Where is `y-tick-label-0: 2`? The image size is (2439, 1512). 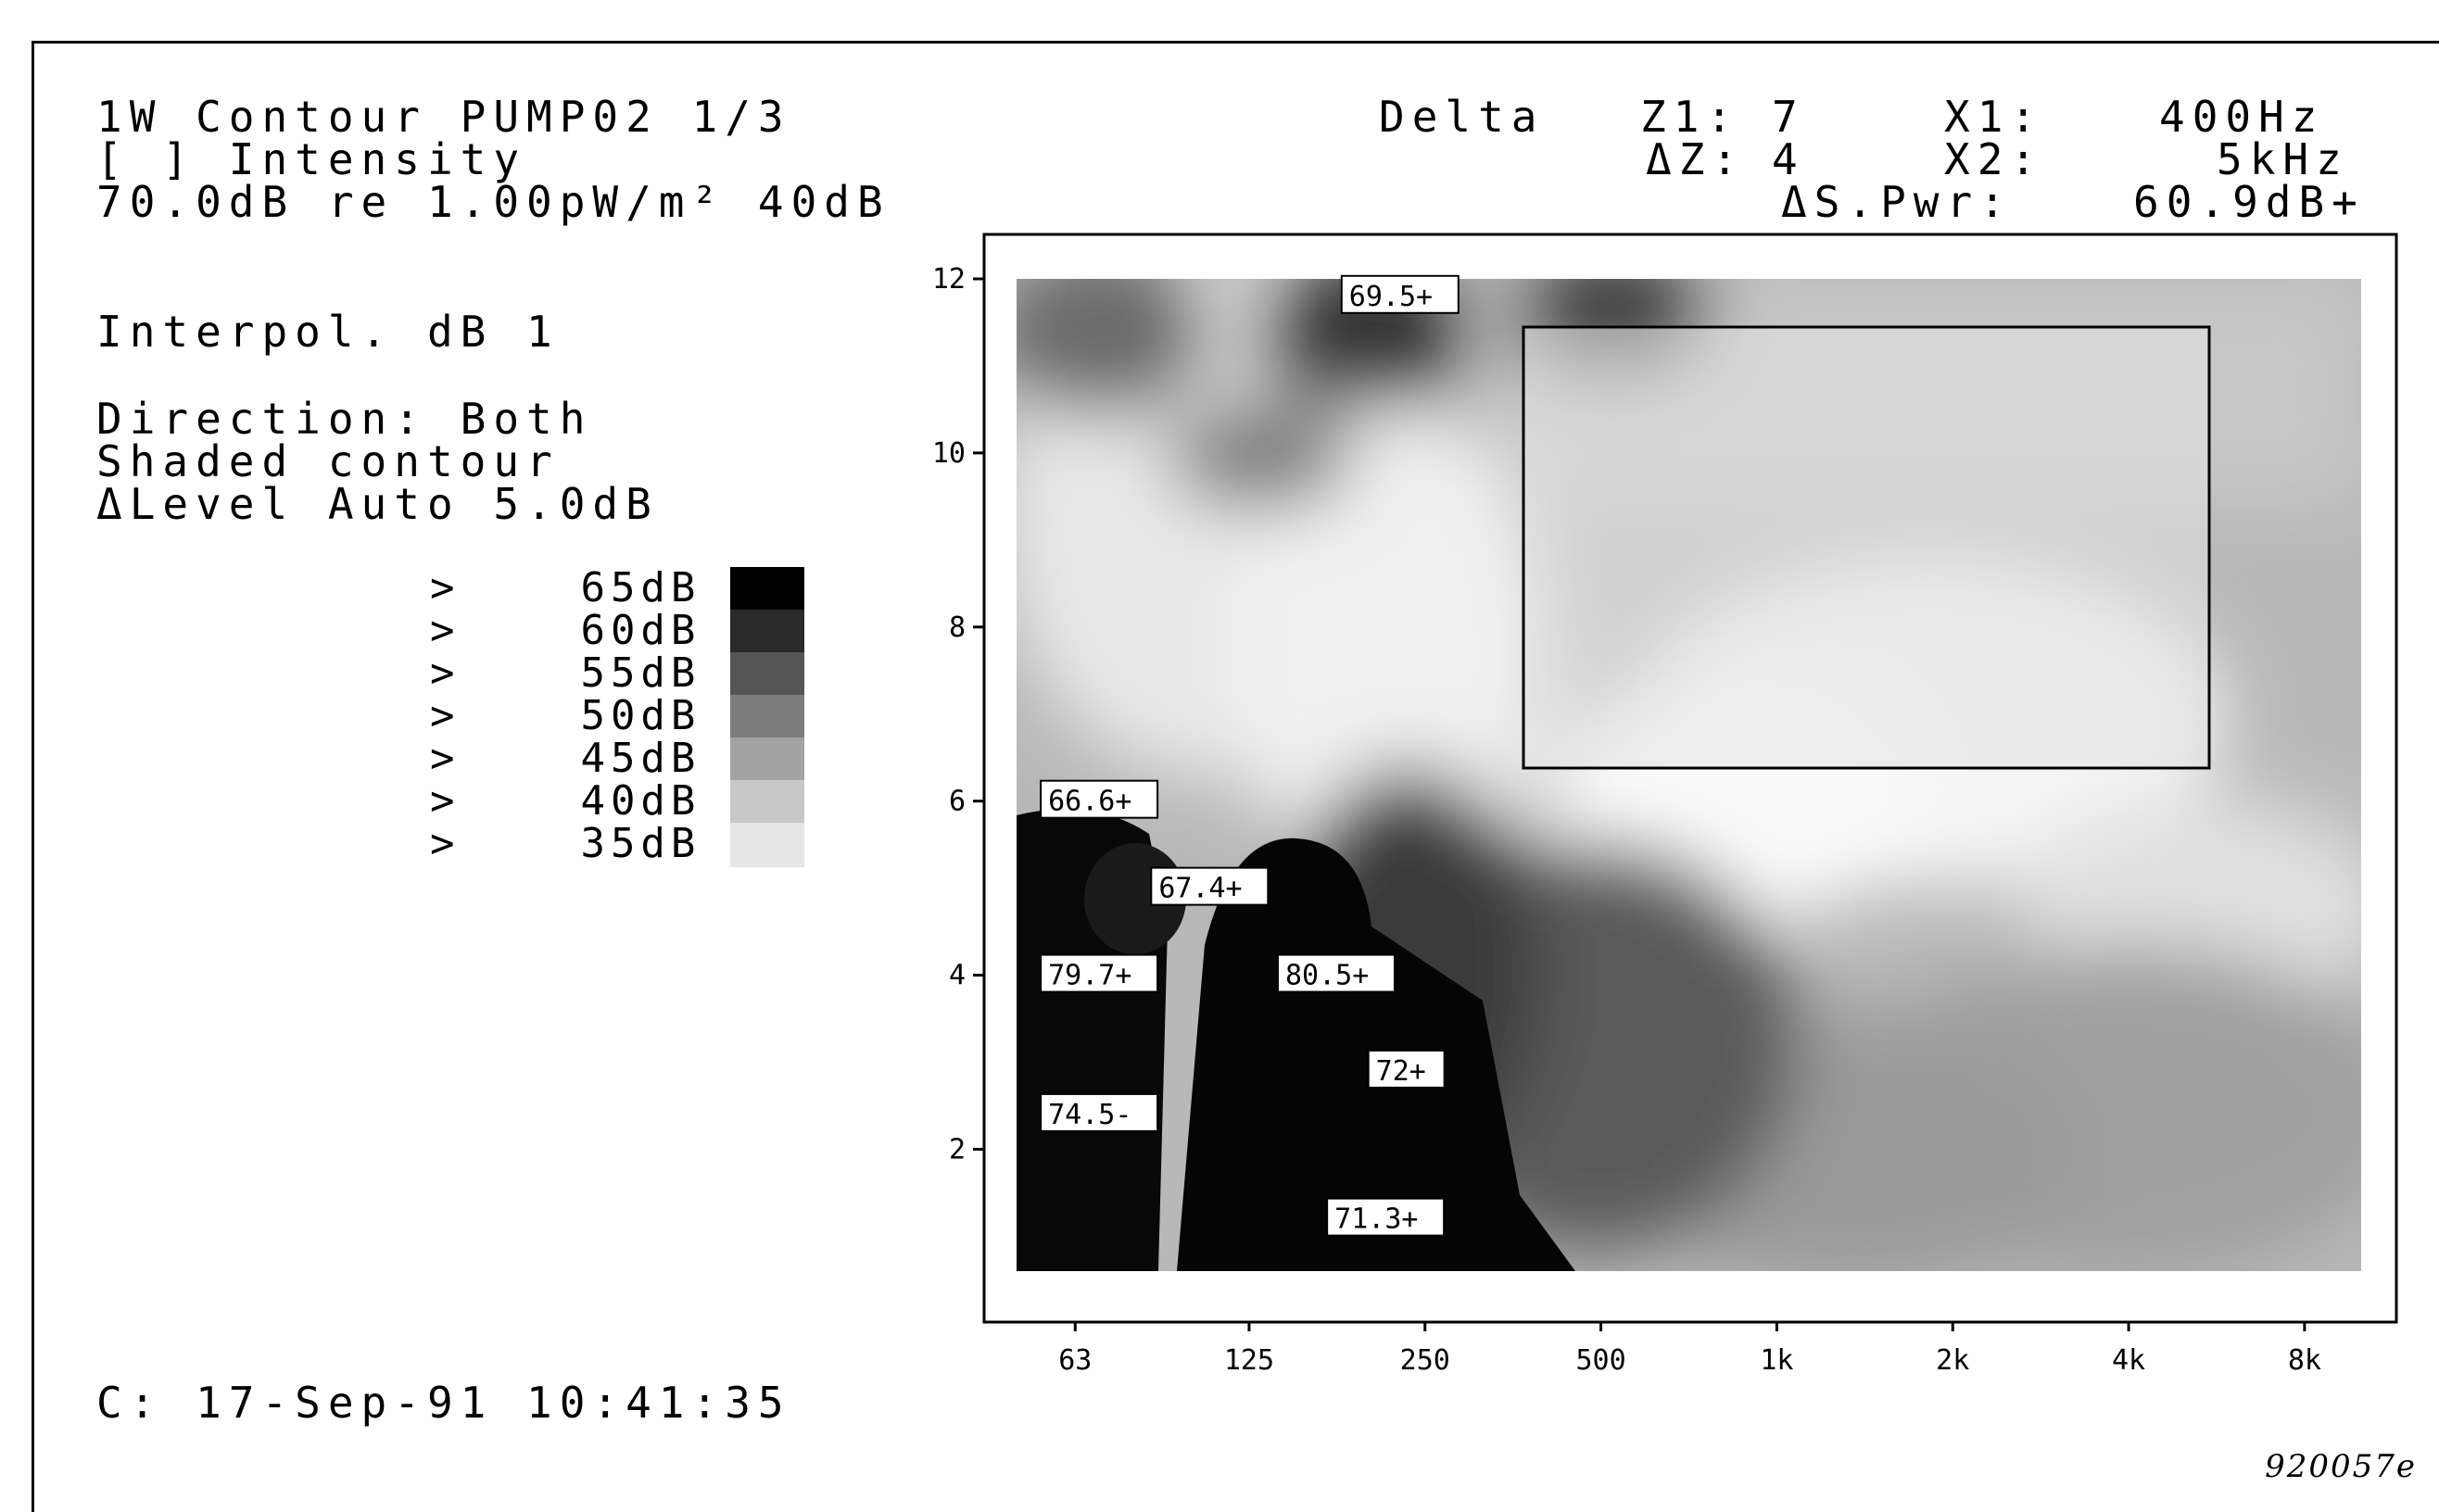
y-tick-label-0: 2 is located at coordinates (958, 1149).